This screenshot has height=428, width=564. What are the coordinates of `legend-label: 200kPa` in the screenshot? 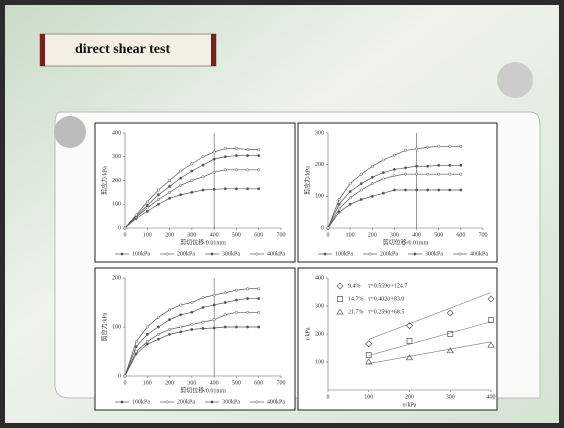 It's located at (389, 254).